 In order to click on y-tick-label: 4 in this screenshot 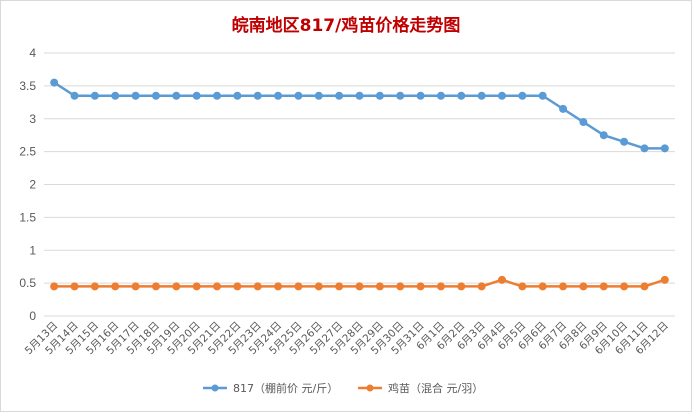, I will do `click(32, 53)`.